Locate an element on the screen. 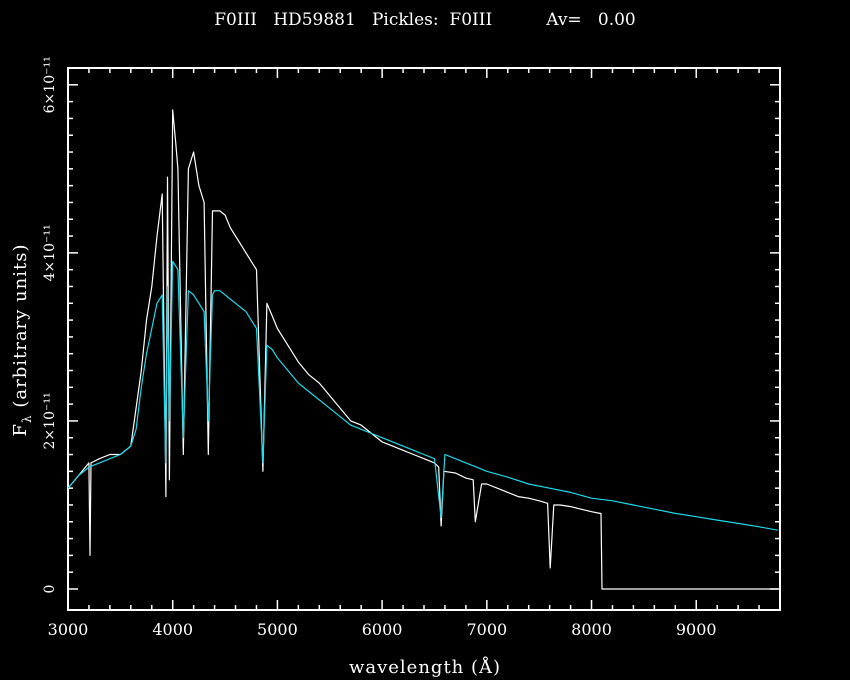  x-tick-label: 3000 is located at coordinates (68, 629).